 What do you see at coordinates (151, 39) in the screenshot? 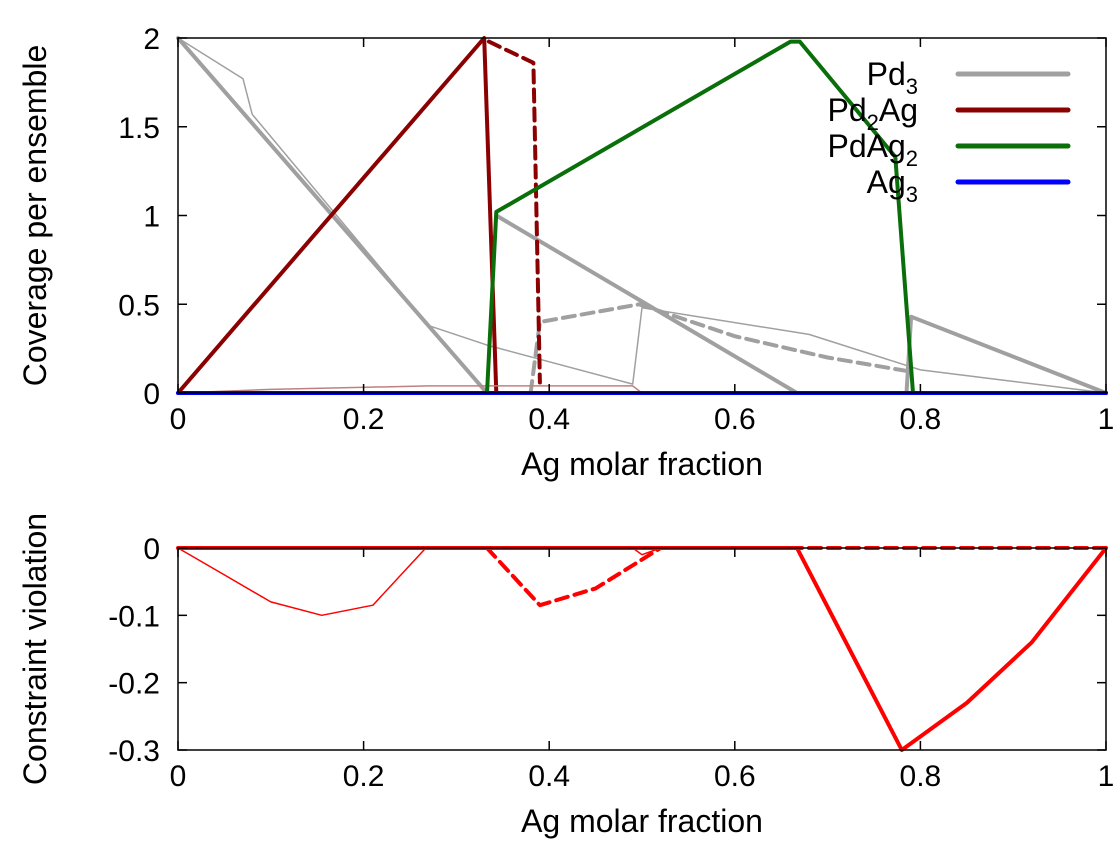
I see `y-tick-label: 2` at bounding box center [151, 39].